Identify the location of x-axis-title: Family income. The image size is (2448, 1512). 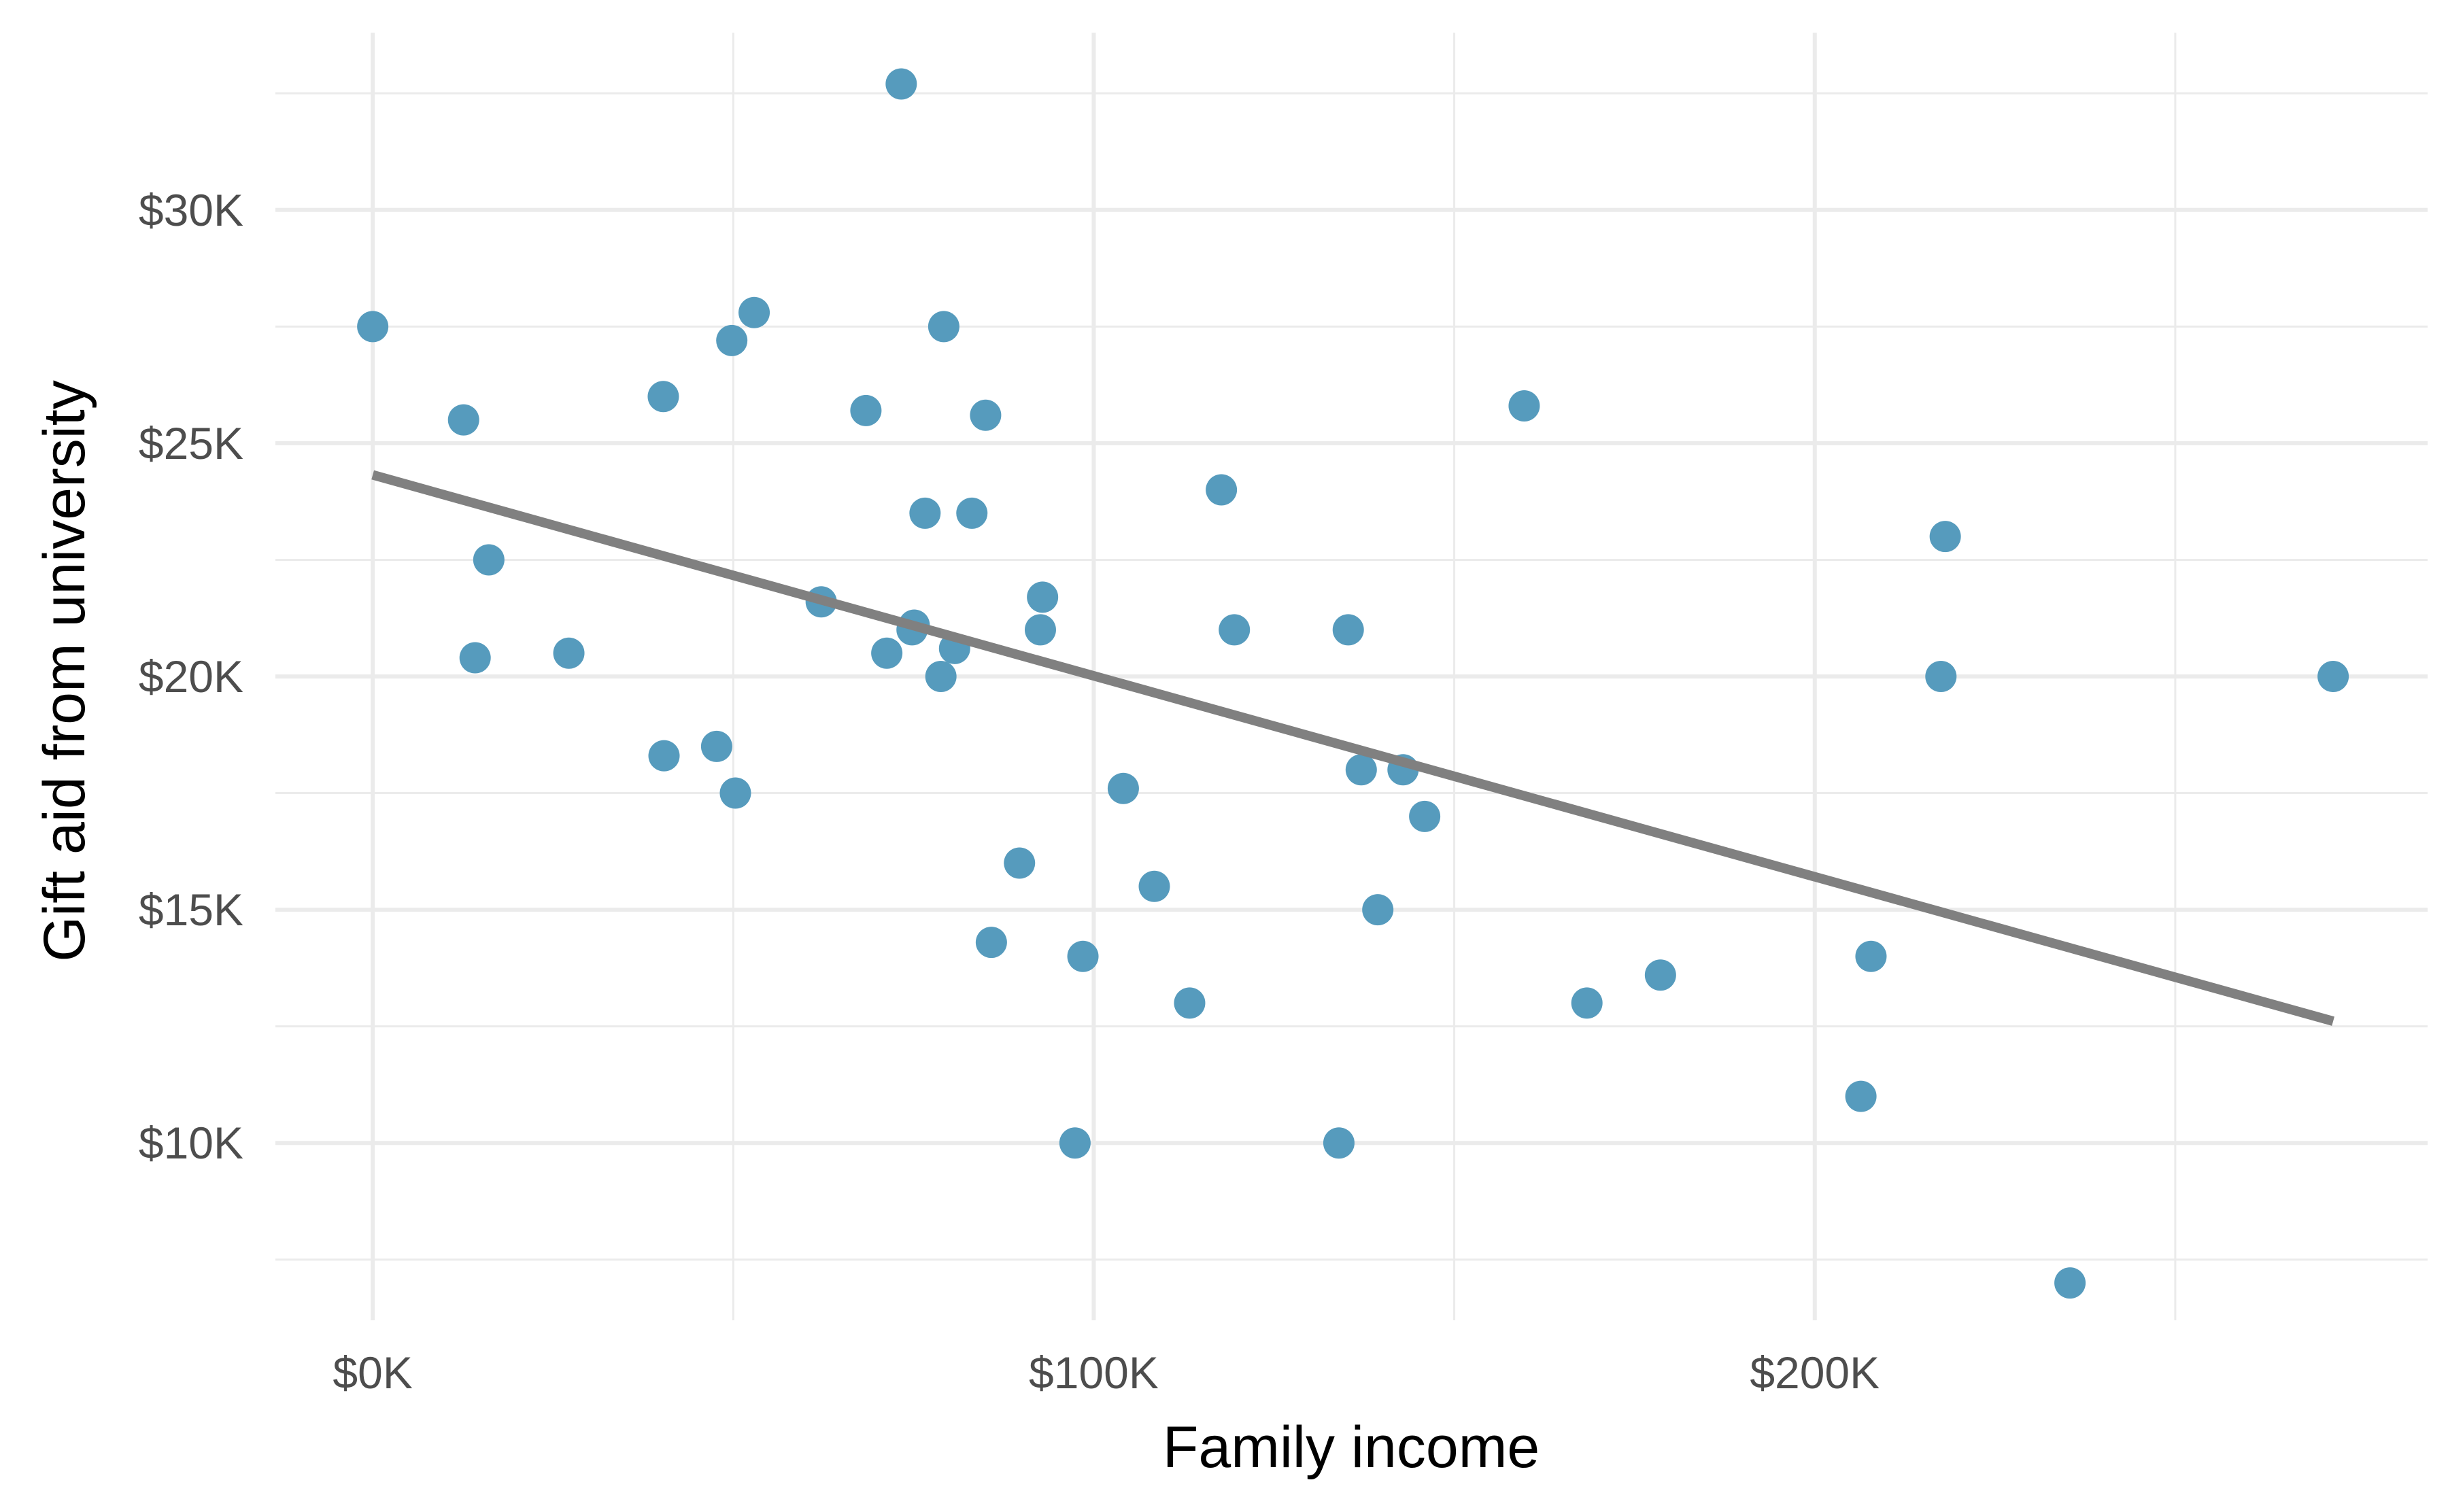
(1352, 1447).